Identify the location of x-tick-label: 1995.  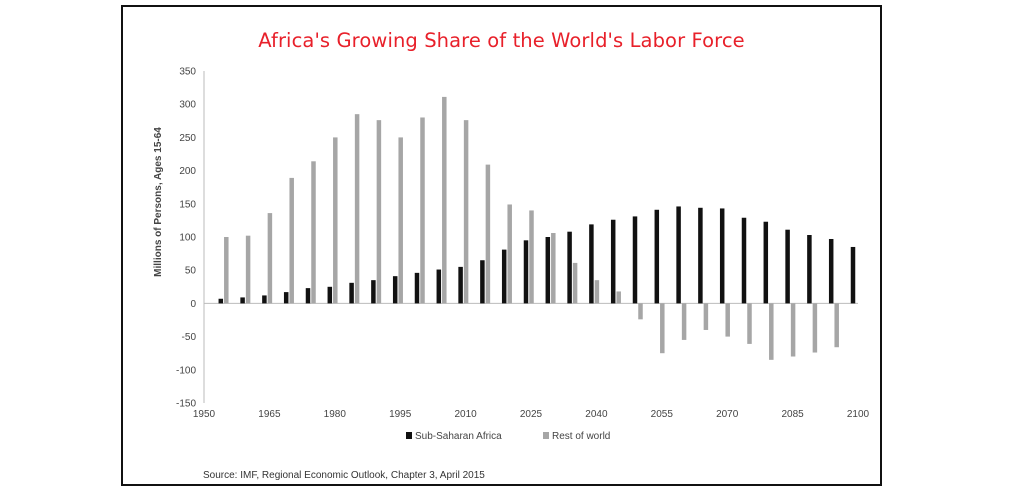
(400, 414).